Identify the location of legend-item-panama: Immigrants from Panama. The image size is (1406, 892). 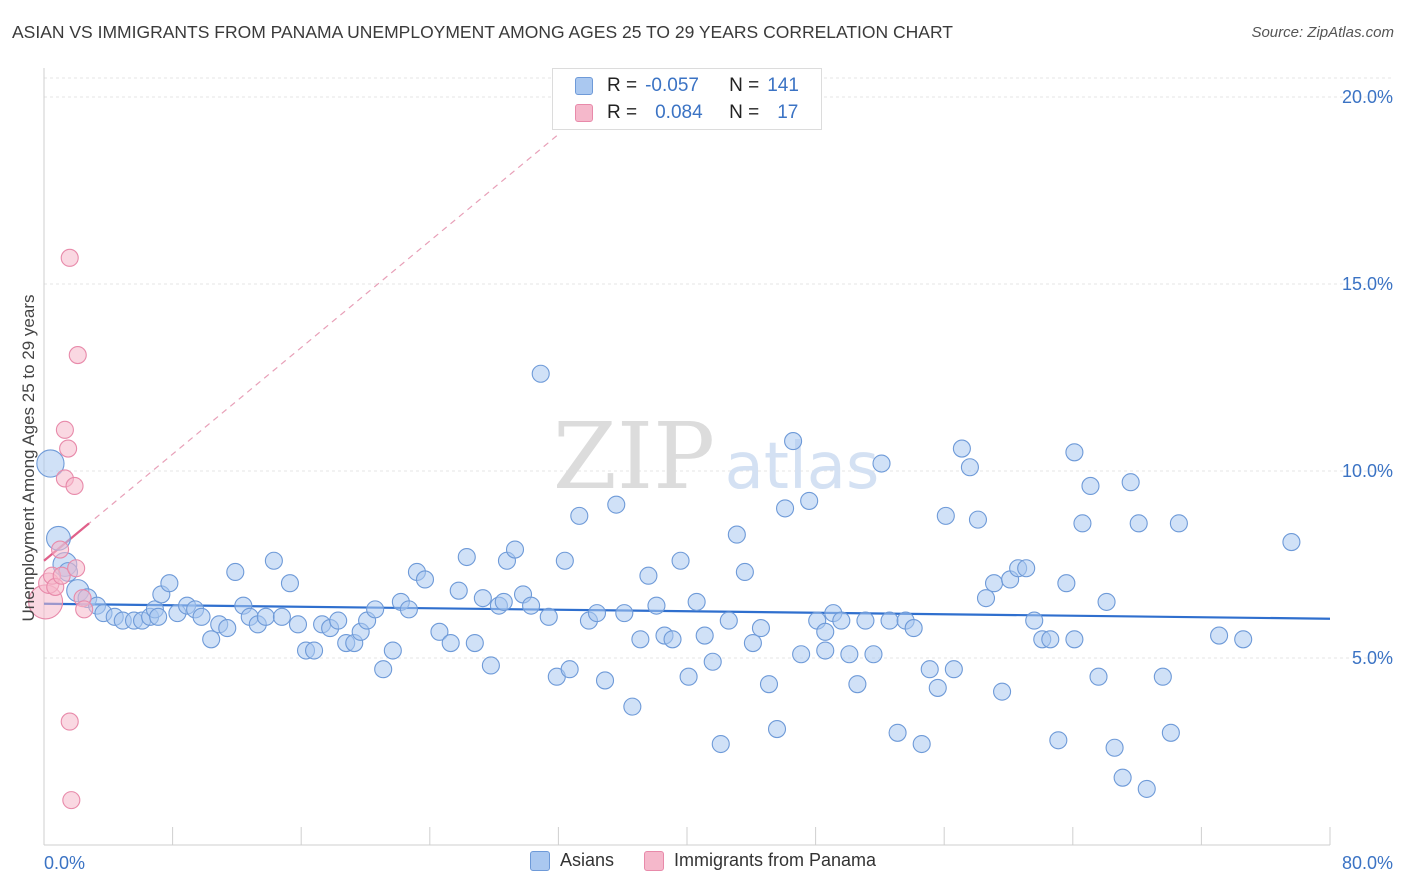
(760, 860).